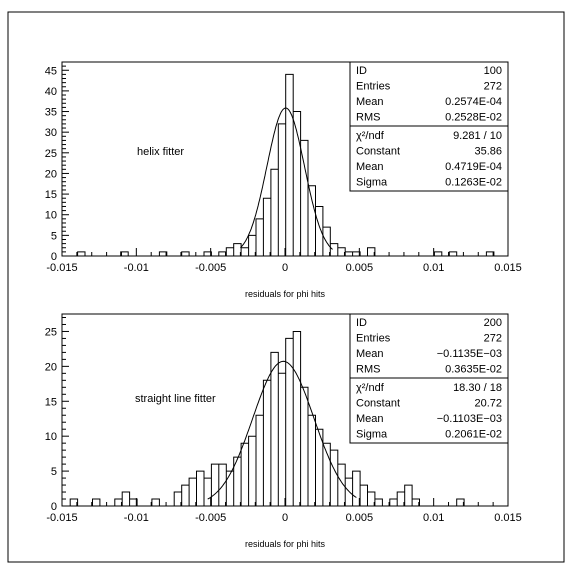 The height and width of the screenshot is (570, 574). What do you see at coordinates (488, 404) in the screenshot?
I see `stats-value: 20.72` at bounding box center [488, 404].